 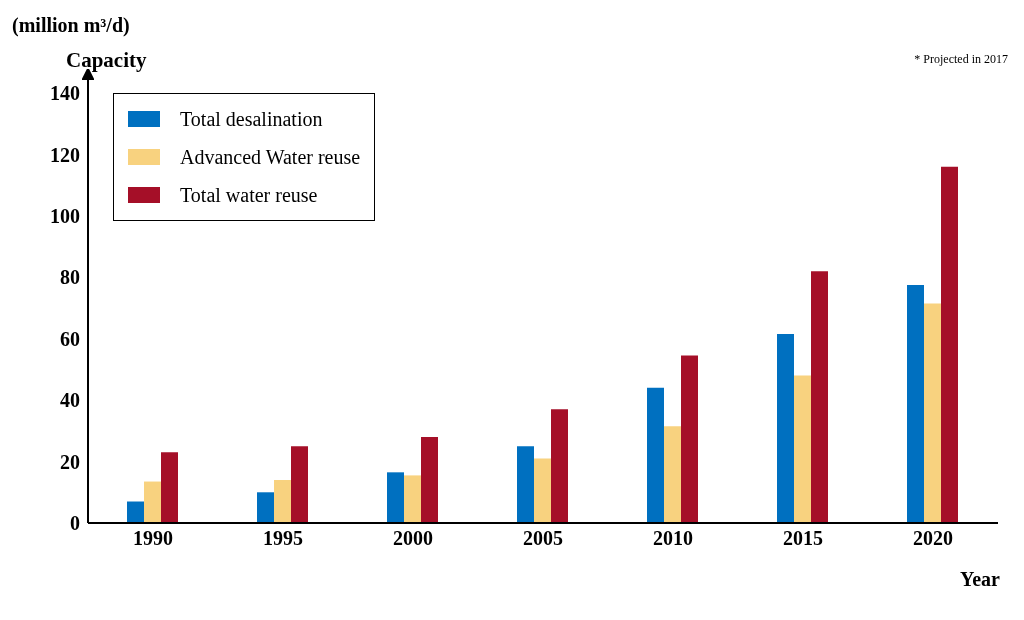 What do you see at coordinates (249, 195) in the screenshot?
I see `legend-label: Total water reuse` at bounding box center [249, 195].